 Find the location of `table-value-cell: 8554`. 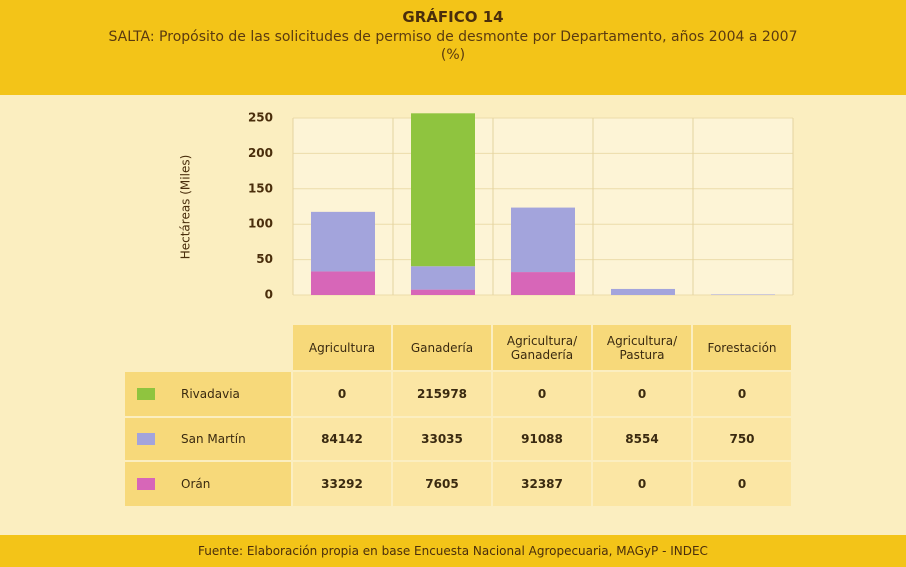

table-value-cell: 8554 is located at coordinates (643, 440).